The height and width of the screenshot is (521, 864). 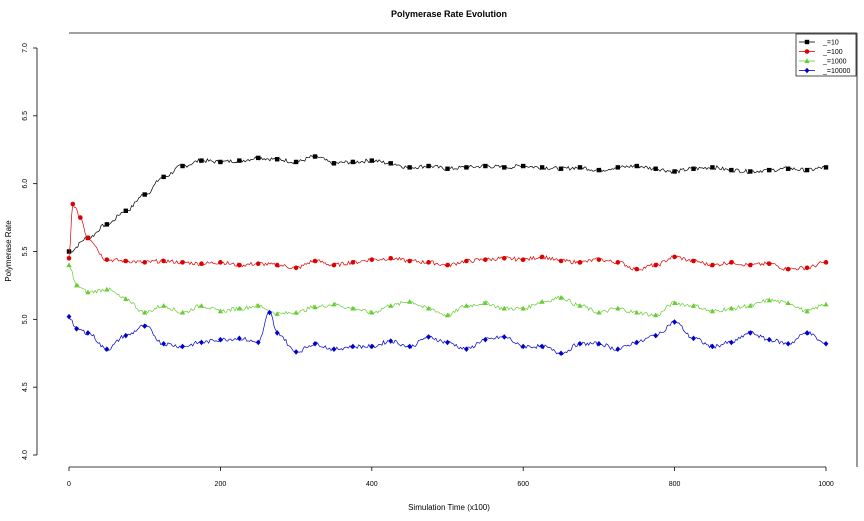 What do you see at coordinates (69, 484) in the screenshot?
I see `x-tick-label: 0` at bounding box center [69, 484].